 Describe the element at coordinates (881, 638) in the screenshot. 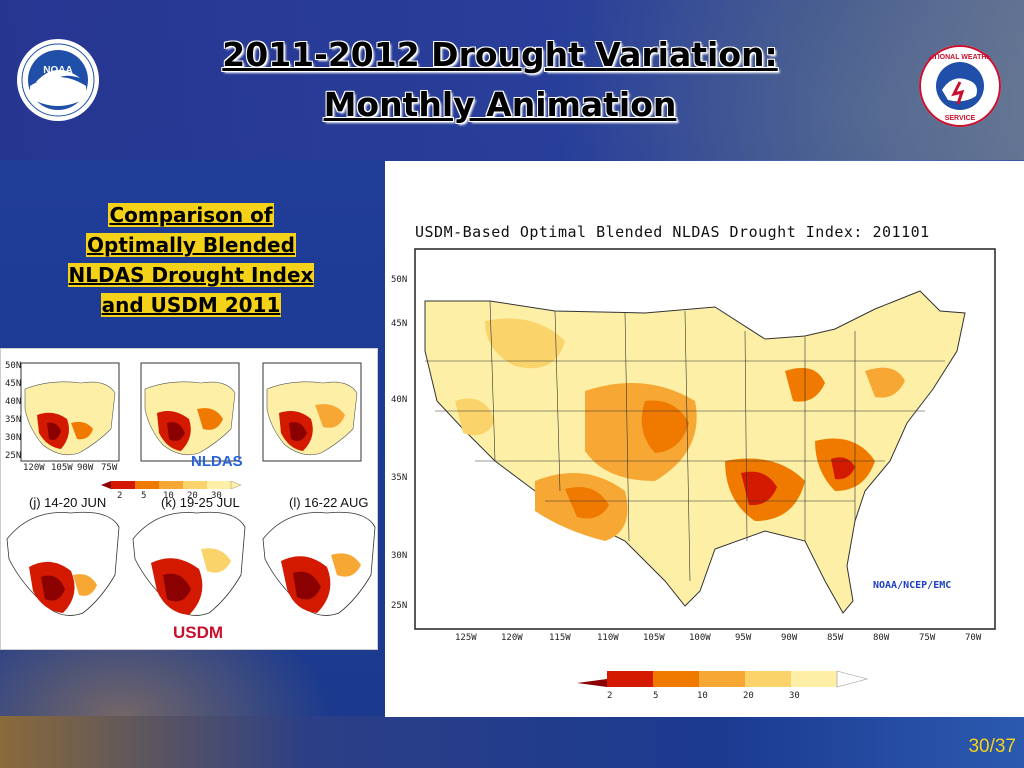

I see `map-lon-tick: 80W` at that location.